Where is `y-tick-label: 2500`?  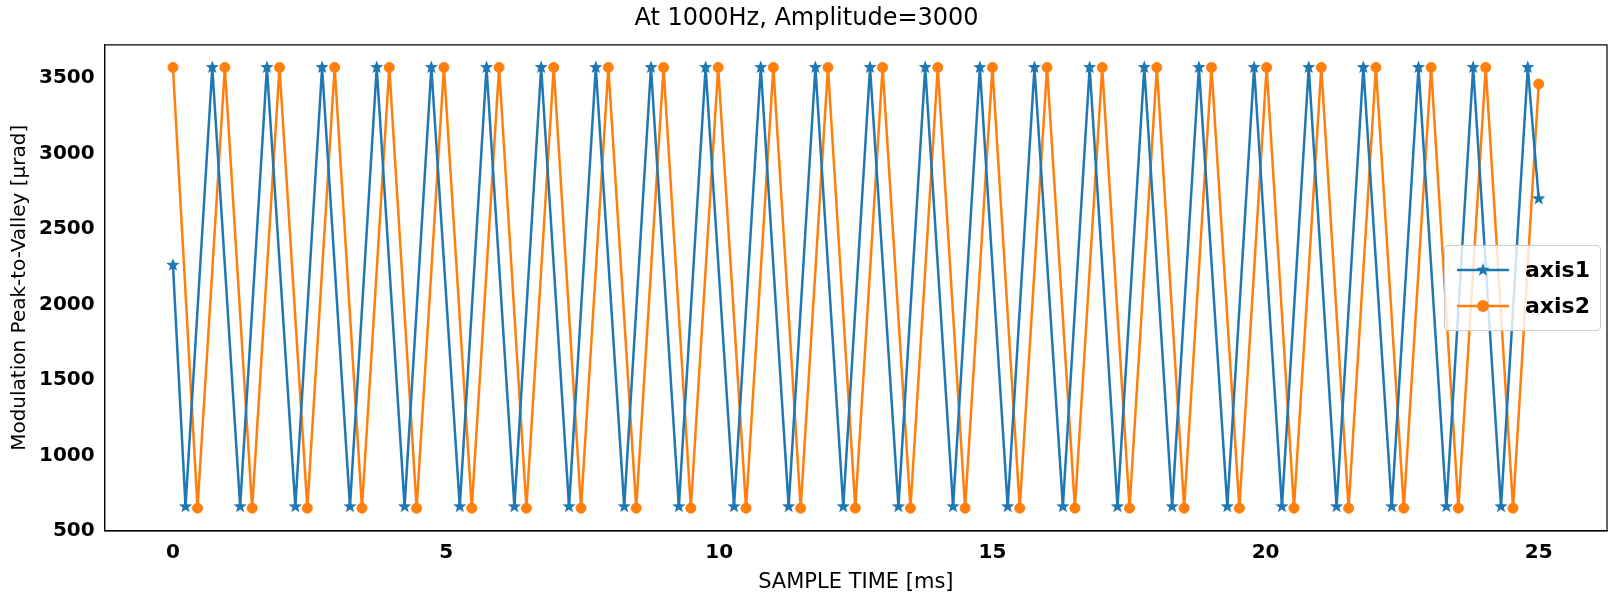 y-tick-label: 2500 is located at coordinates (66, 227).